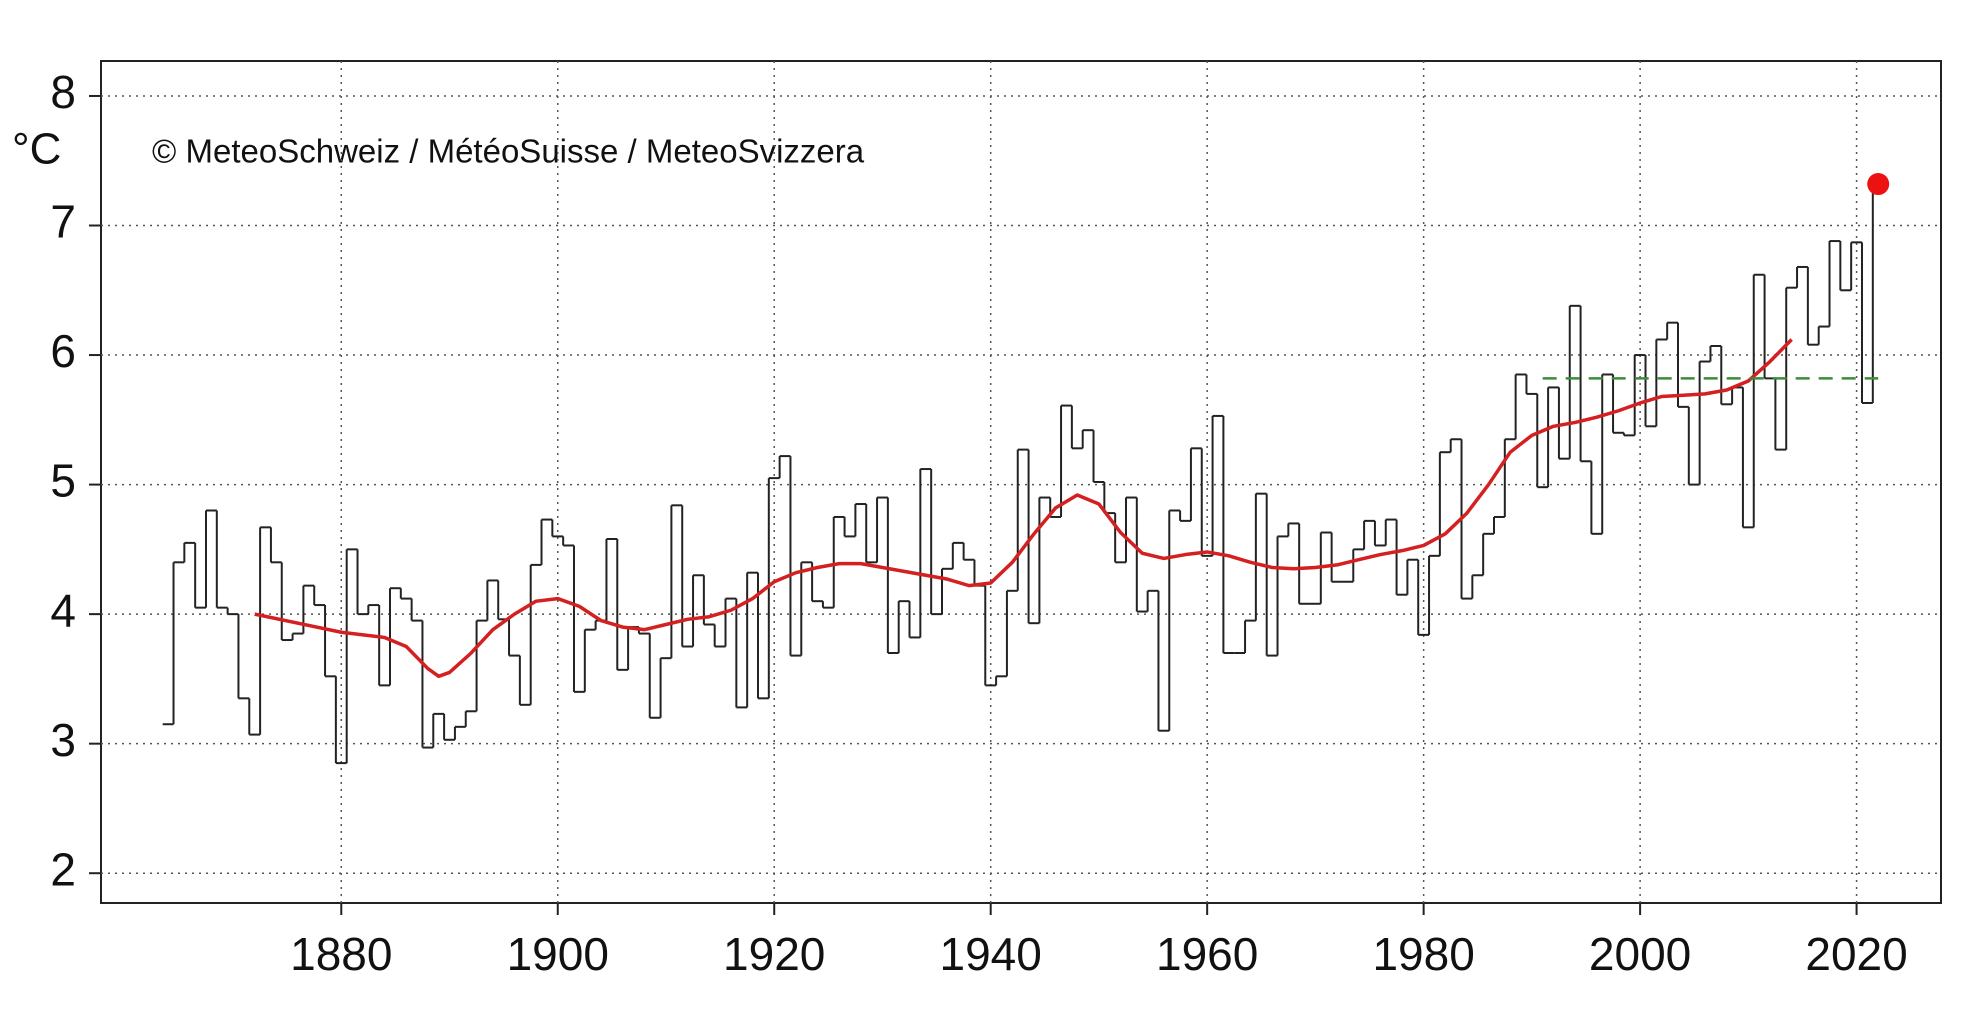 The width and height of the screenshot is (1980, 1015). What do you see at coordinates (558, 954) in the screenshot?
I see `x-tick-label: 1900` at bounding box center [558, 954].